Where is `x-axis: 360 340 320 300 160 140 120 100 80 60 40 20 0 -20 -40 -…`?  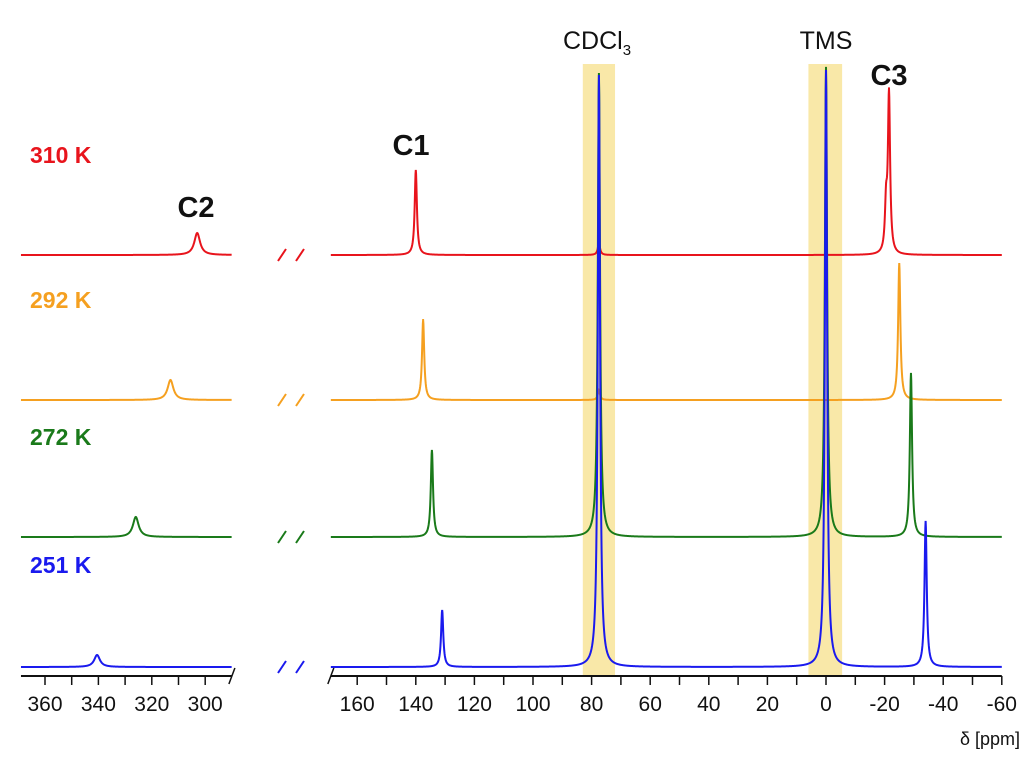
x-axis: 360 340 320 300 160 140 120 100 80 60 40 20 0 -20 -40 -… is located at coordinates (518, 691).